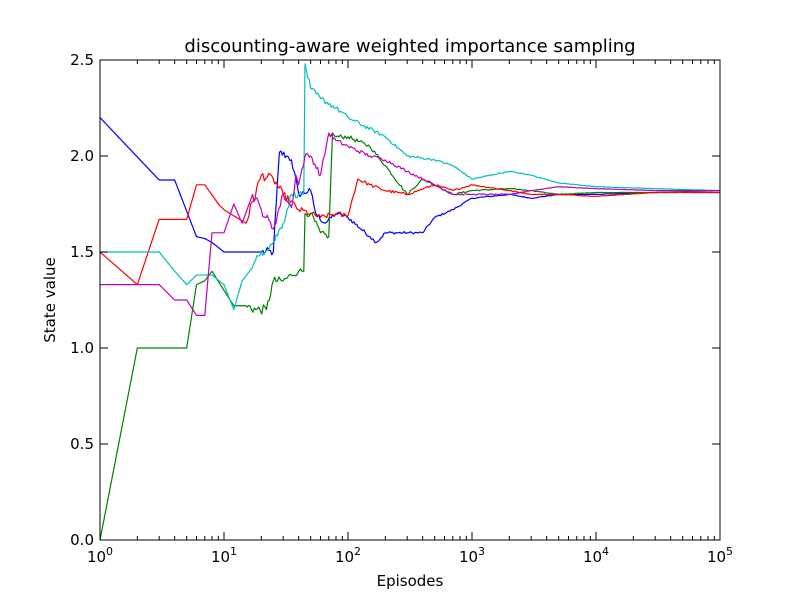 This screenshot has width=800, height=600. I want to click on x-tick-label: 10¹, so click(224, 555).